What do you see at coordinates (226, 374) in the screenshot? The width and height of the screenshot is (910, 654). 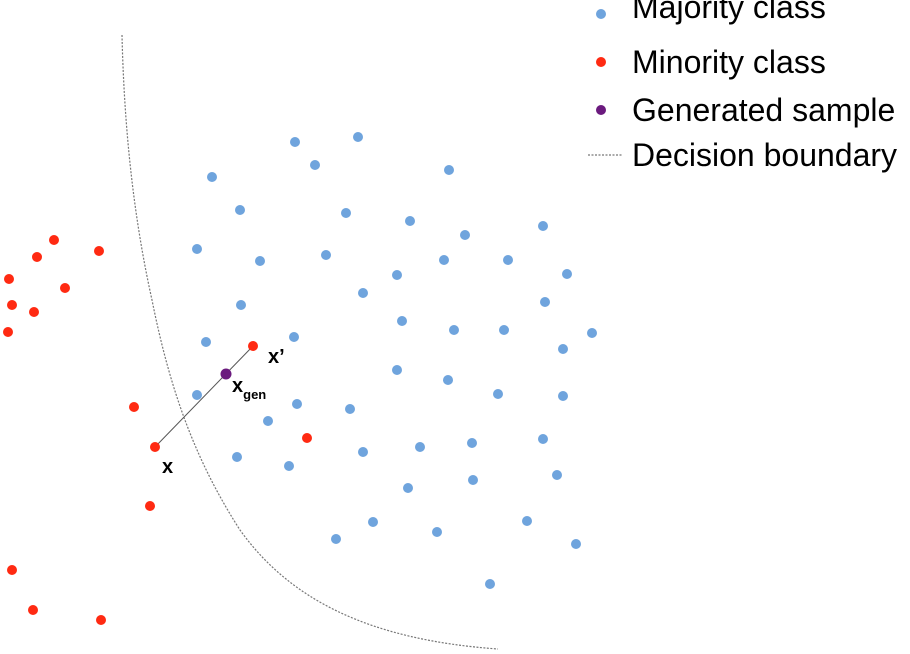 I see `generated-sample-point` at bounding box center [226, 374].